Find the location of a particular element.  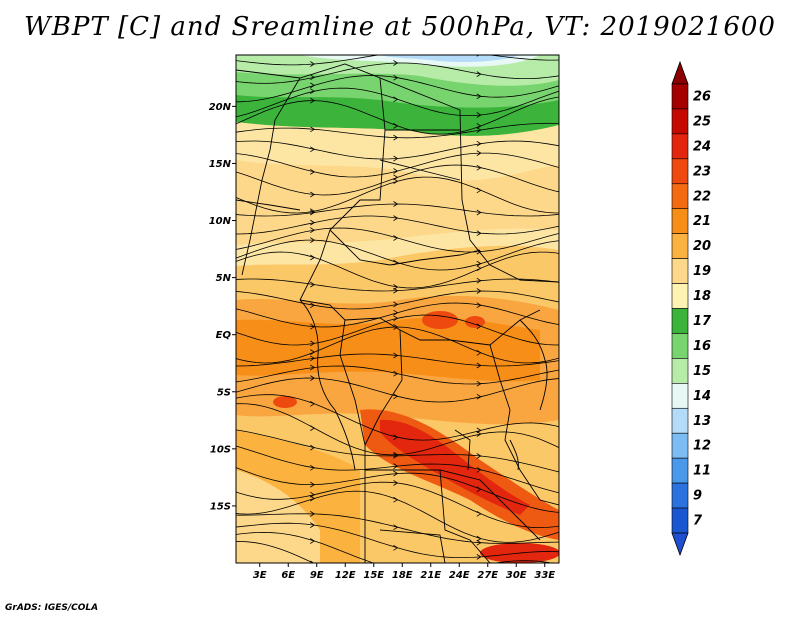

longitude-axis: 3E 6E 9E 12E 15E 18E 21E 24E 27E 30E 33E is located at coordinates (404, 572).